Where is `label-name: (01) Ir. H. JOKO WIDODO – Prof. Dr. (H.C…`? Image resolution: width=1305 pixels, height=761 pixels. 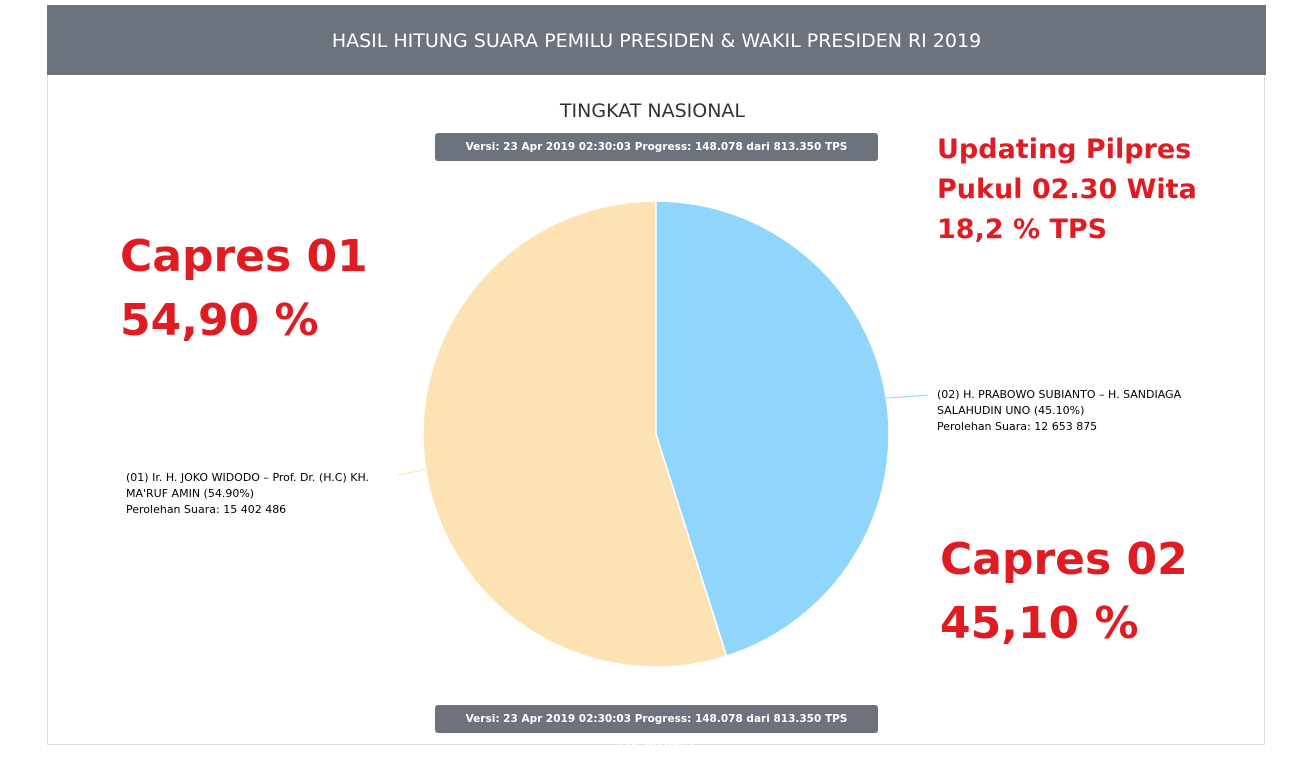 label-name: (01) Ir. H. JOKO WIDODO – Prof. Dr. (H.C… is located at coordinates (248, 485).